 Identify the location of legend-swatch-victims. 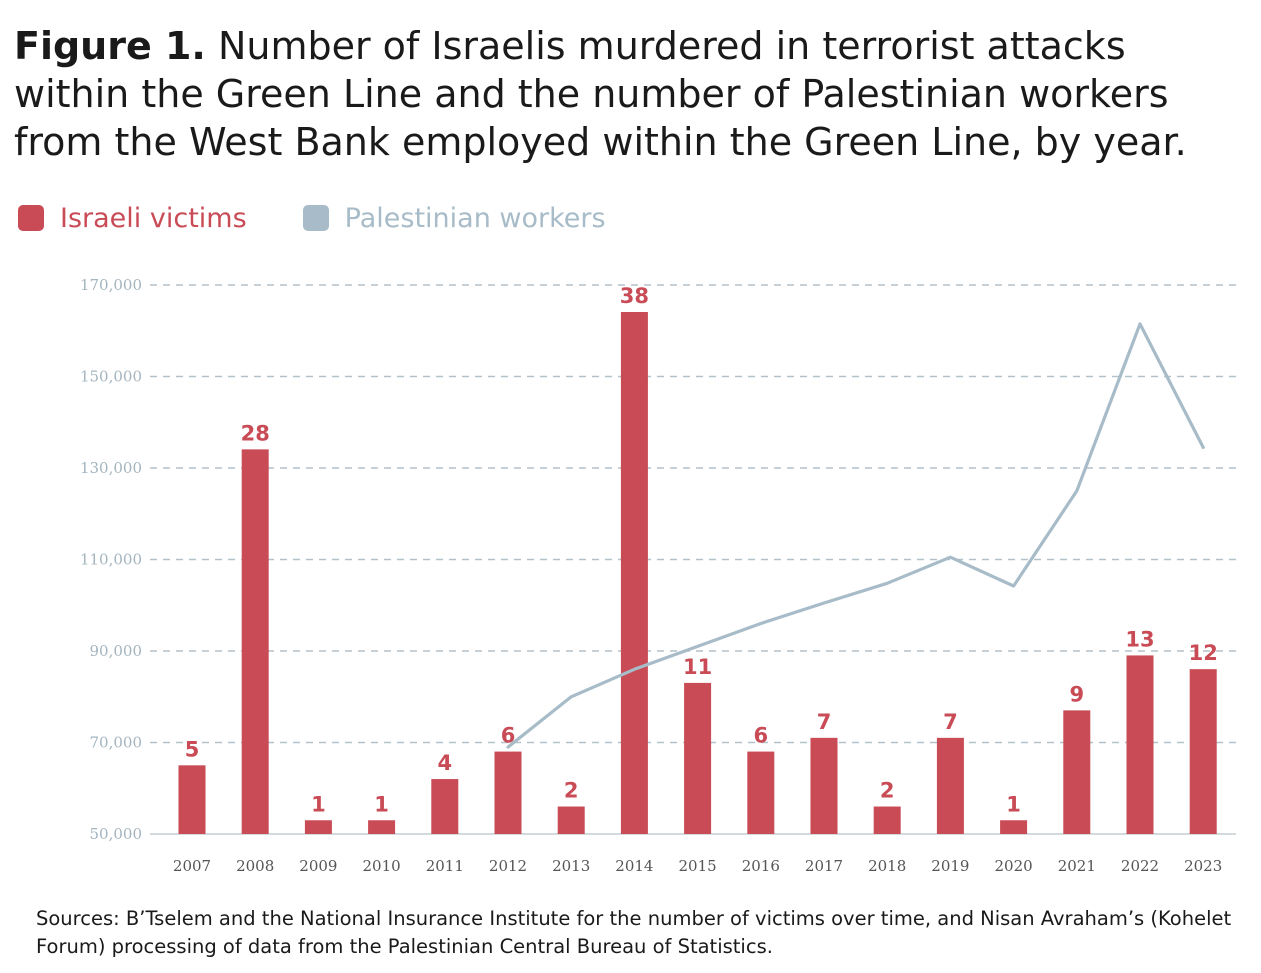
(31, 218).